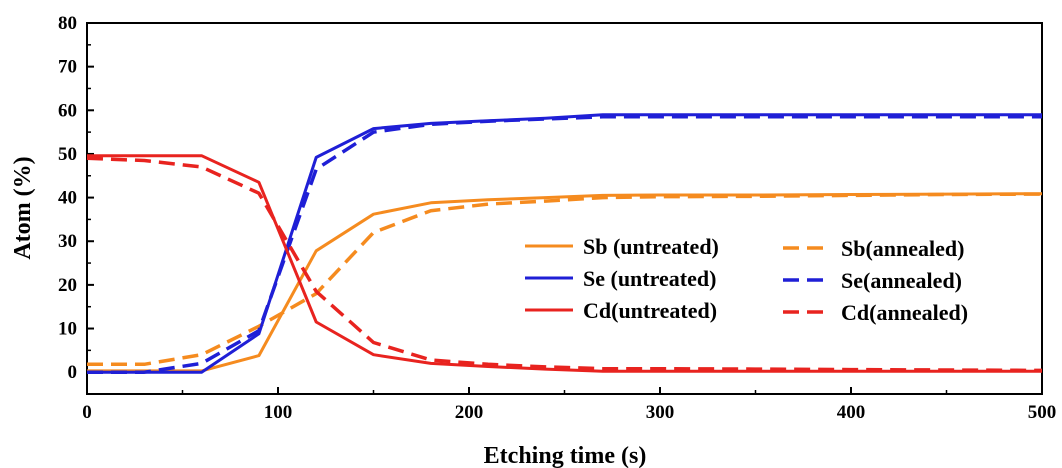  What do you see at coordinates (278, 412) in the screenshot?
I see `x-tick-label: 100` at bounding box center [278, 412].